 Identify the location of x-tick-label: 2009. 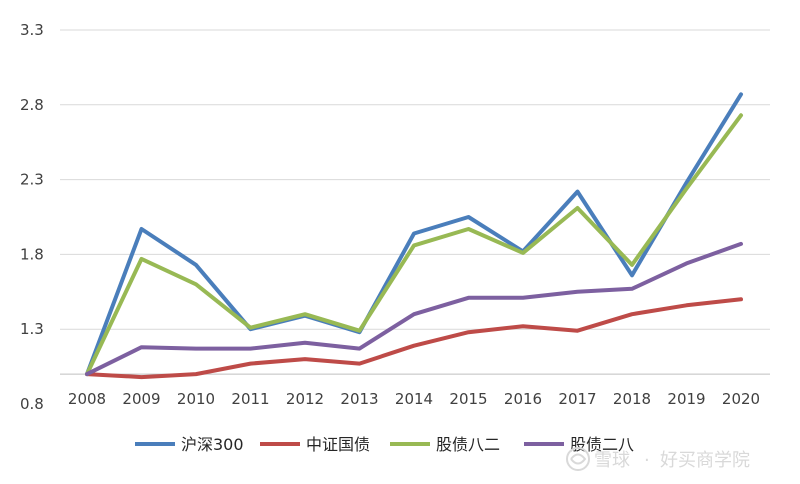
(141, 399).